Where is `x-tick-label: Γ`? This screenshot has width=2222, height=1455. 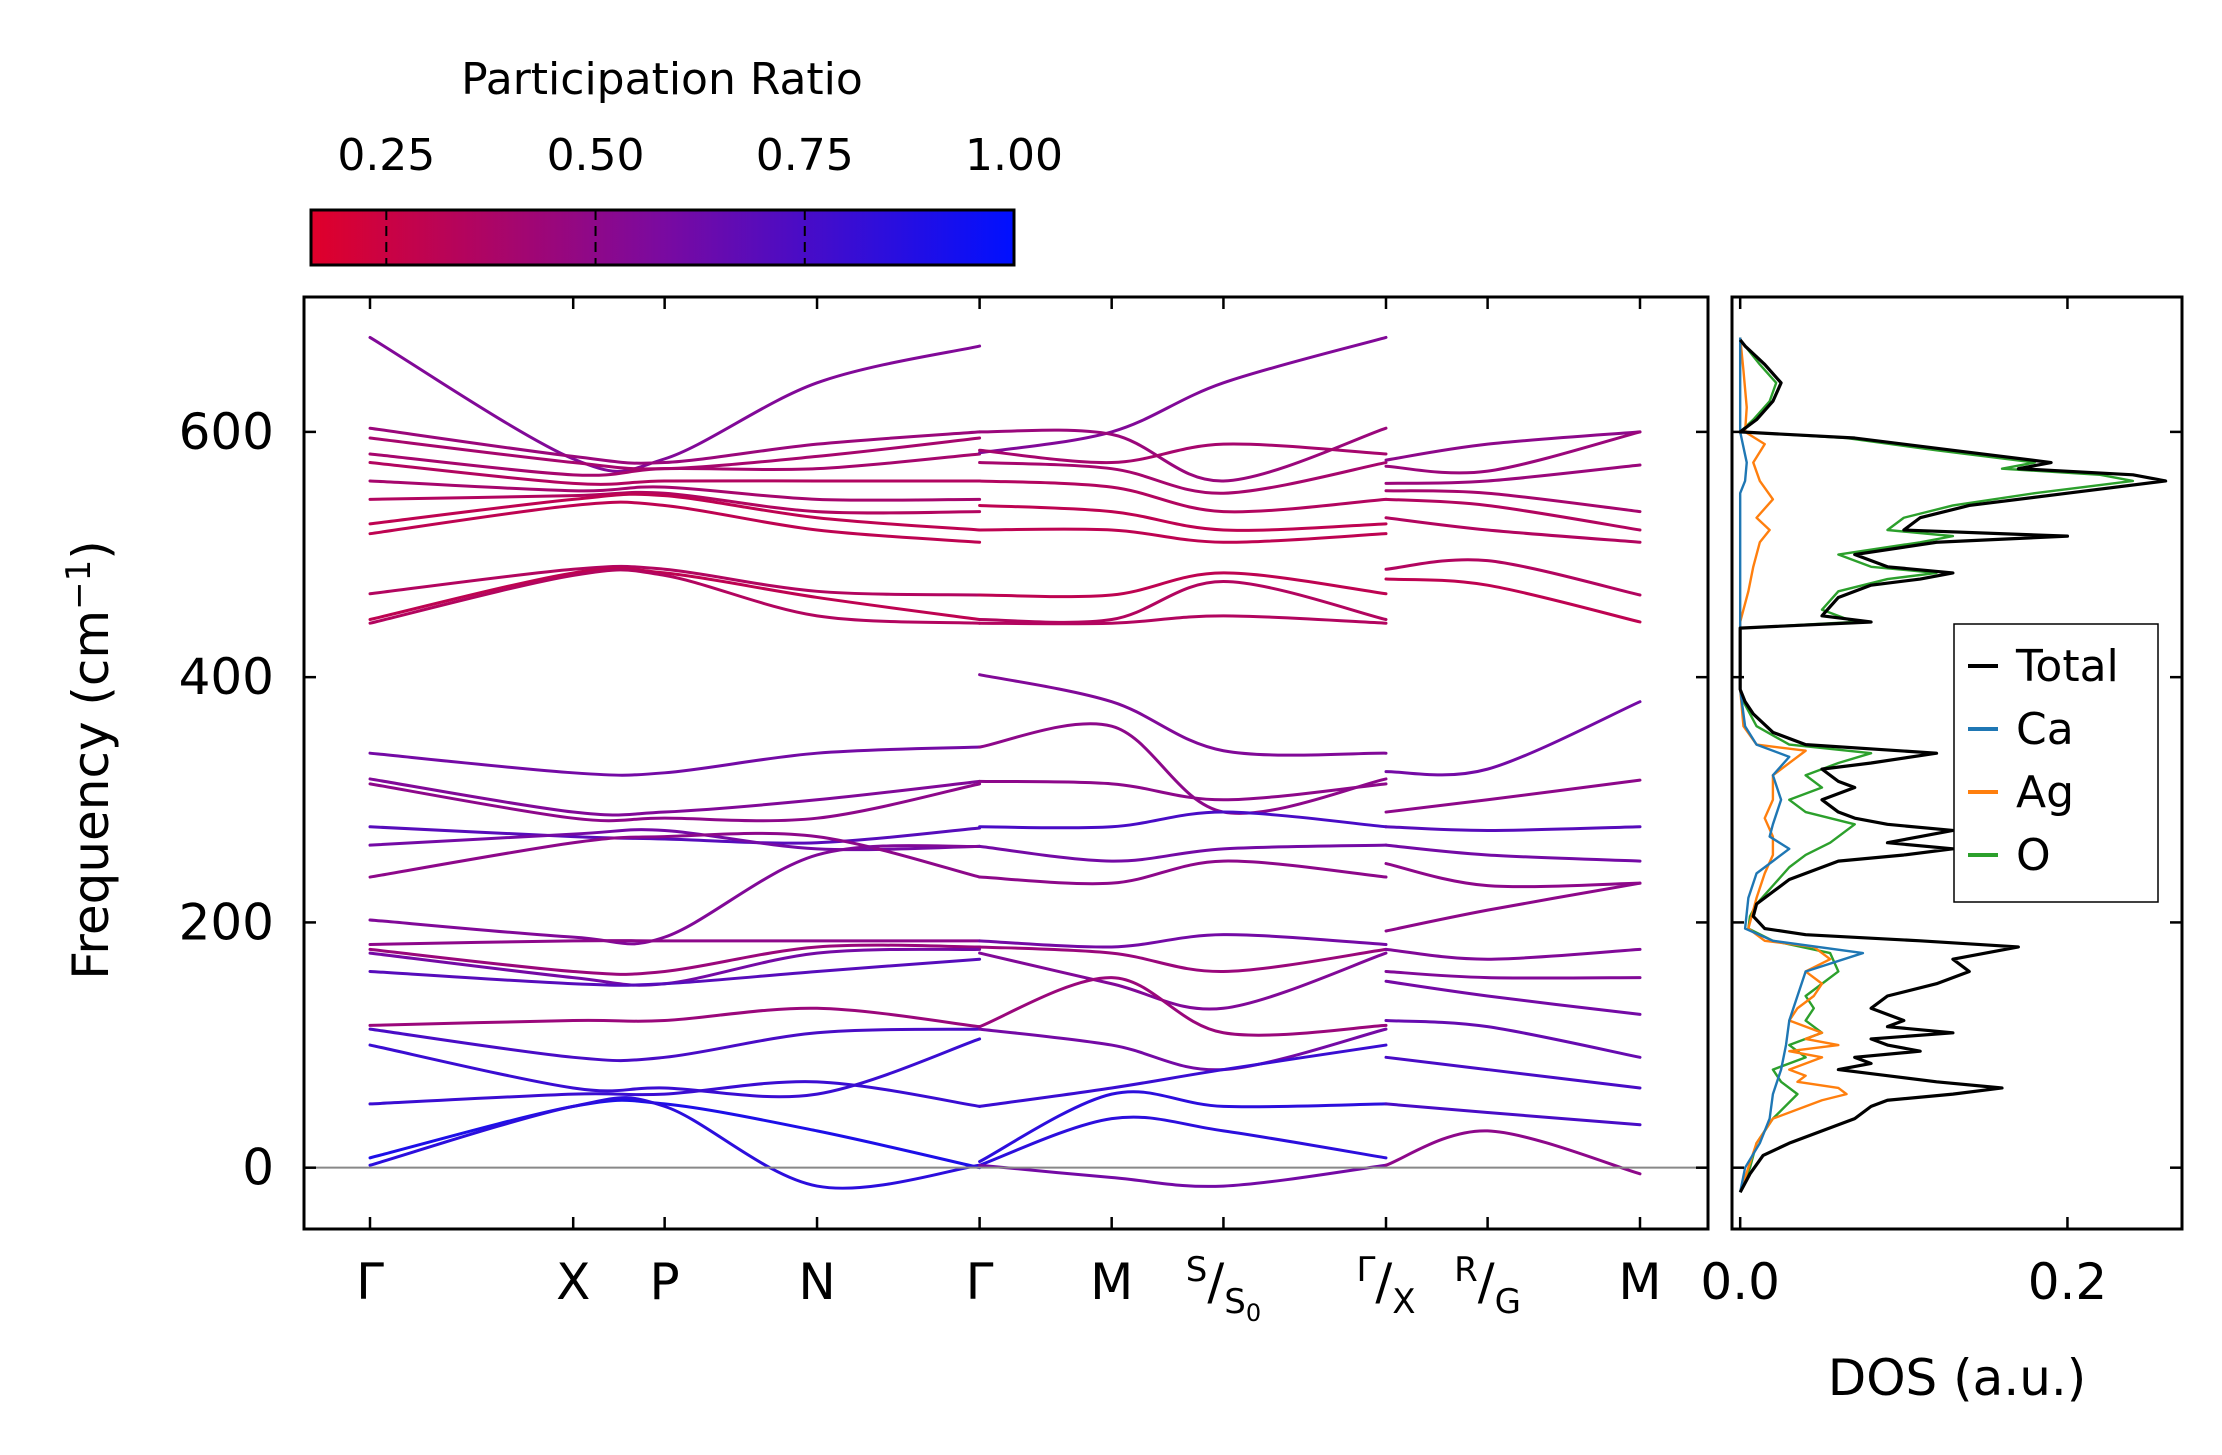
x-tick-label: Γ is located at coordinates (980, 1282).